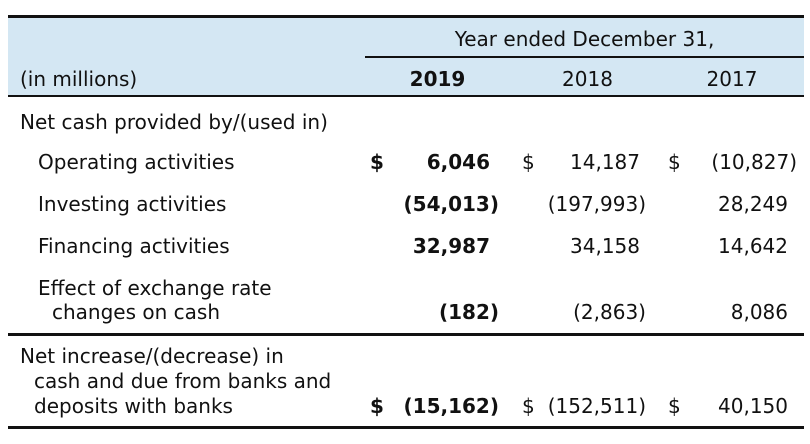 This screenshot has width=810, height=444. What do you see at coordinates (596, 406) in the screenshot?
I see `cell-2018: (152,511)` at bounding box center [596, 406].